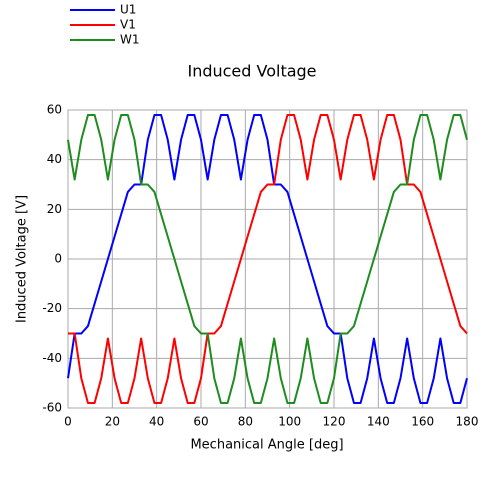 The image size is (490, 480). What do you see at coordinates (58, 259) in the screenshot?
I see `y-tick-label: 0` at bounding box center [58, 259].